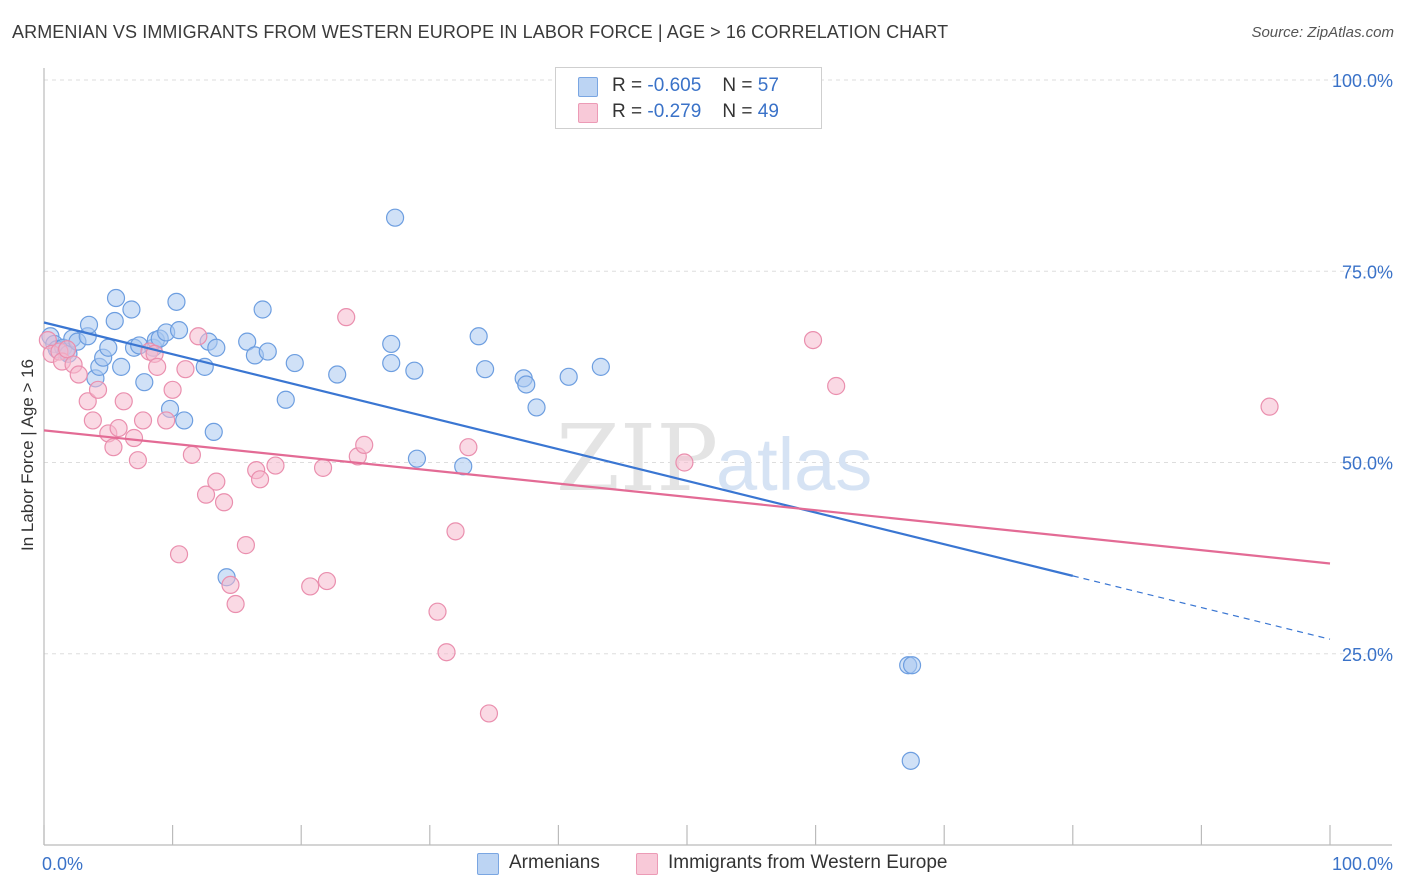 This screenshot has height=892, width=1406. I want to click on stats-legend: R = -0.605 N = 57 R = -0.279 N = 49, so click(688, 98).